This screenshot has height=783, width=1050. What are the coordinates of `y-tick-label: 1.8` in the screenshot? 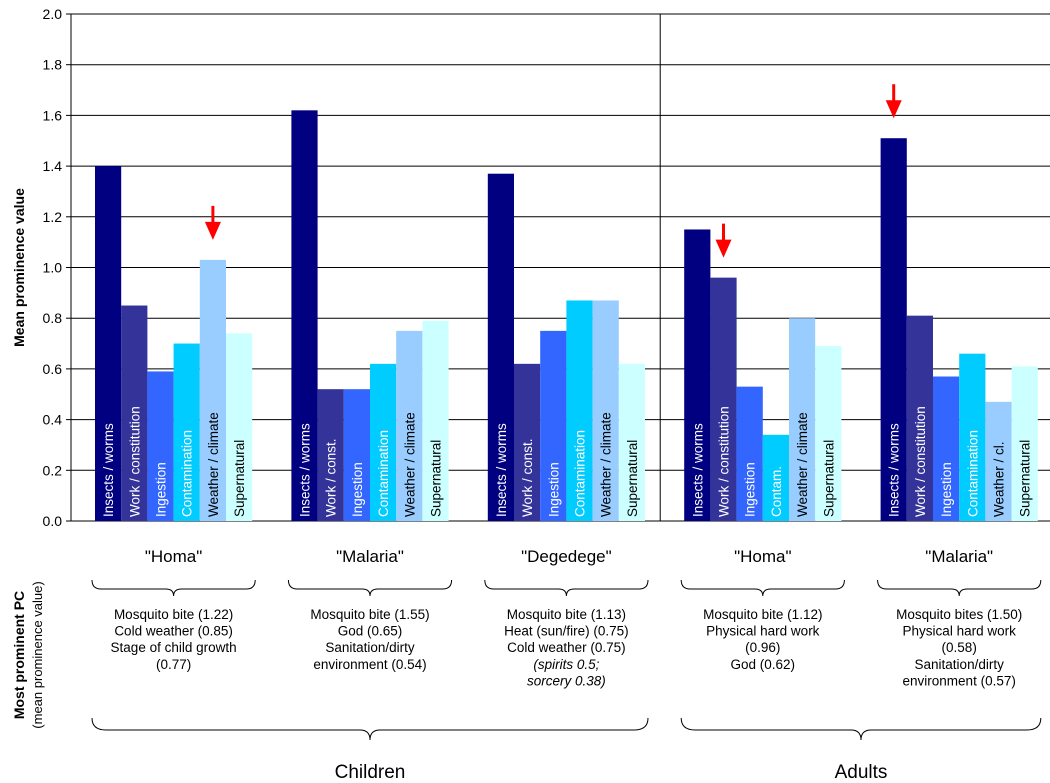 It's located at (53, 65).